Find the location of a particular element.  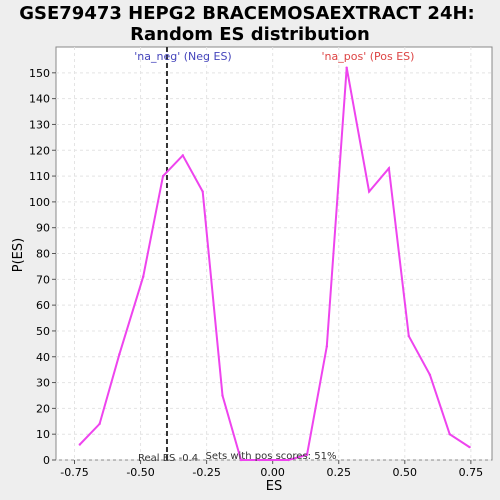

y-tick-label: 10 is located at coordinates (43, 434).